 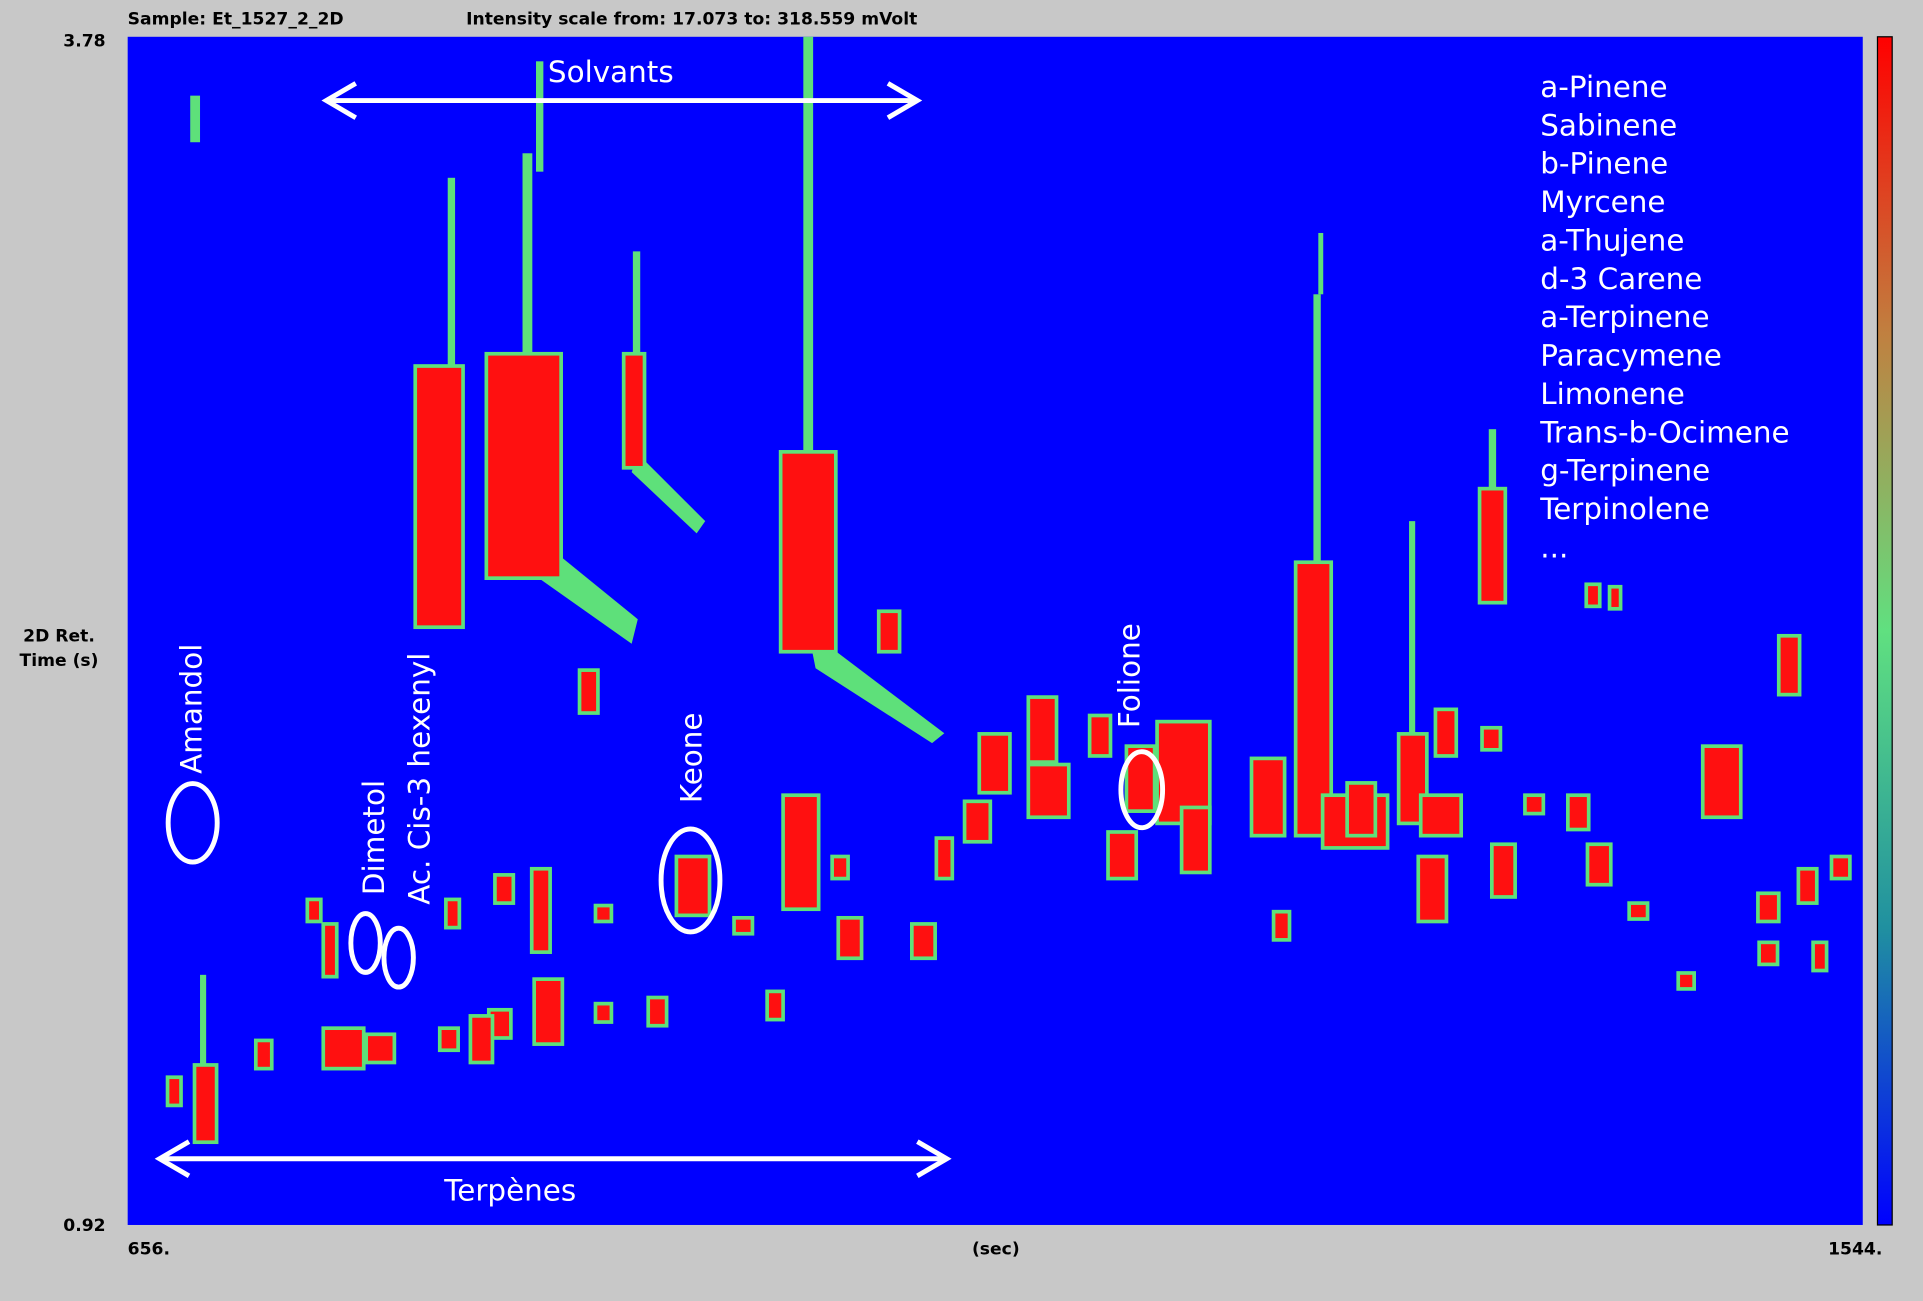 What do you see at coordinates (236, 20) in the screenshot?
I see `sample-label: Sample: Et_1527_2_2D` at bounding box center [236, 20].